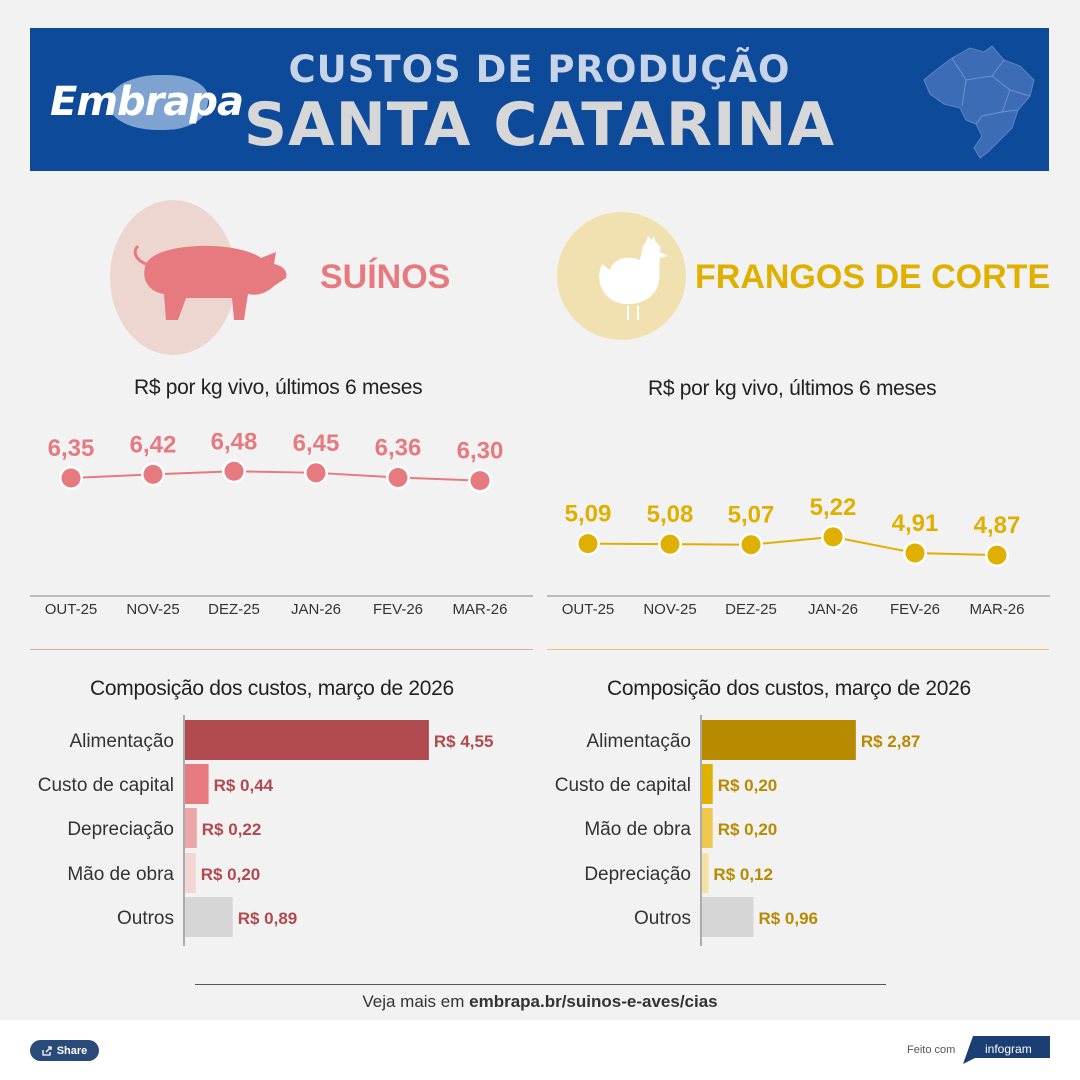 The image size is (1080, 1080). Describe the element at coordinates (120, 829) in the screenshot. I see `suinos-category-label: Depreciação` at that location.